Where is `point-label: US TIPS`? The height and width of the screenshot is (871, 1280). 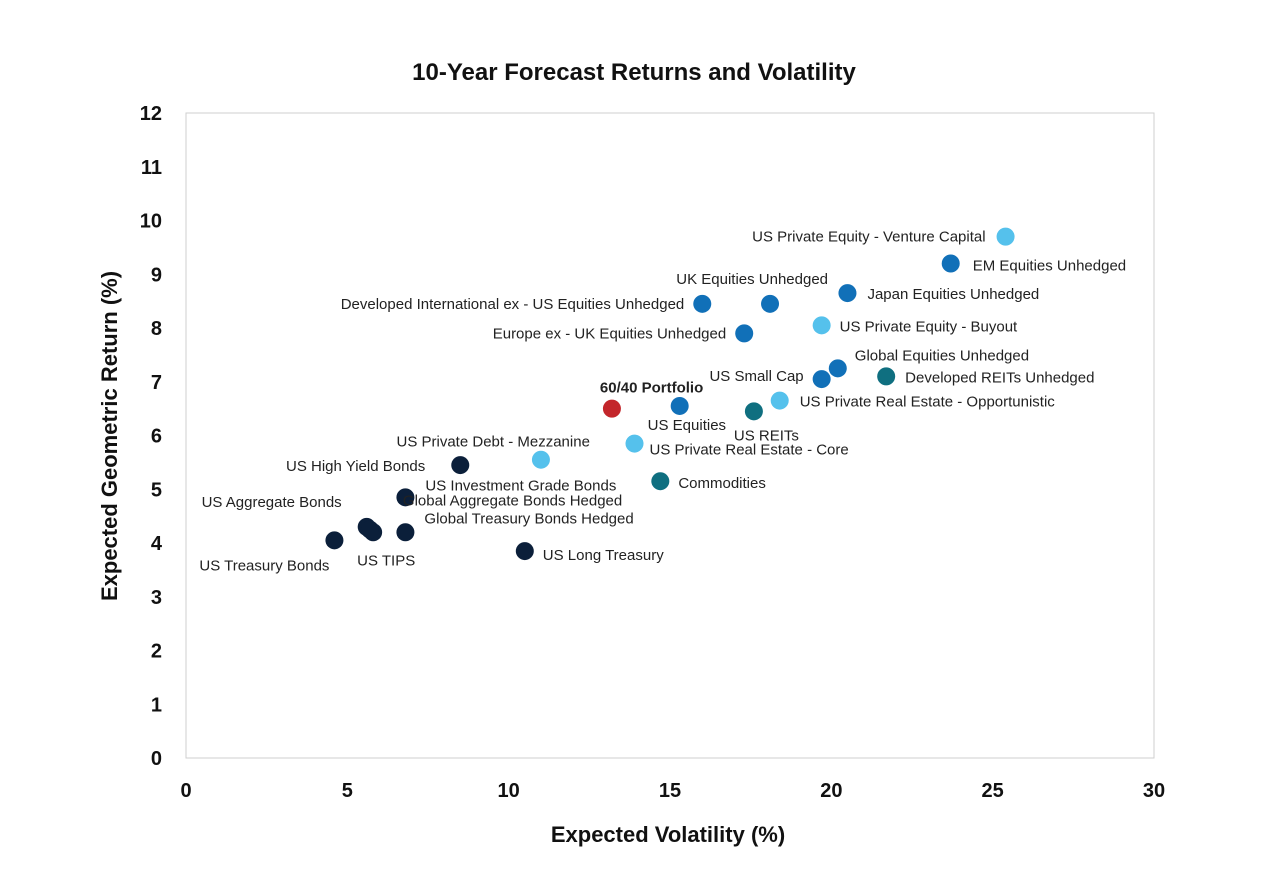
point-label: US TIPS is located at coordinates (386, 560).